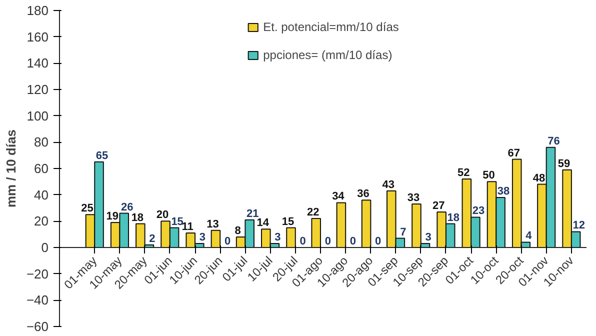 Image resolution: width=596 pixels, height=336 pixels. I want to click on data-label: 38, so click(503, 191).